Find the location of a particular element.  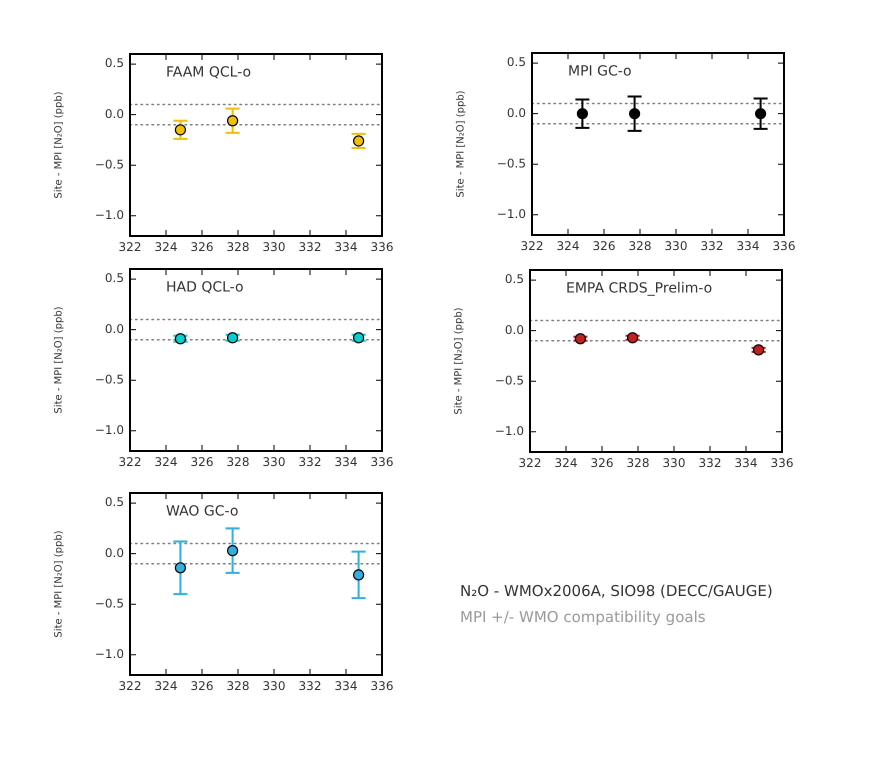

text: WAO GC-o is located at coordinates (202, 512).